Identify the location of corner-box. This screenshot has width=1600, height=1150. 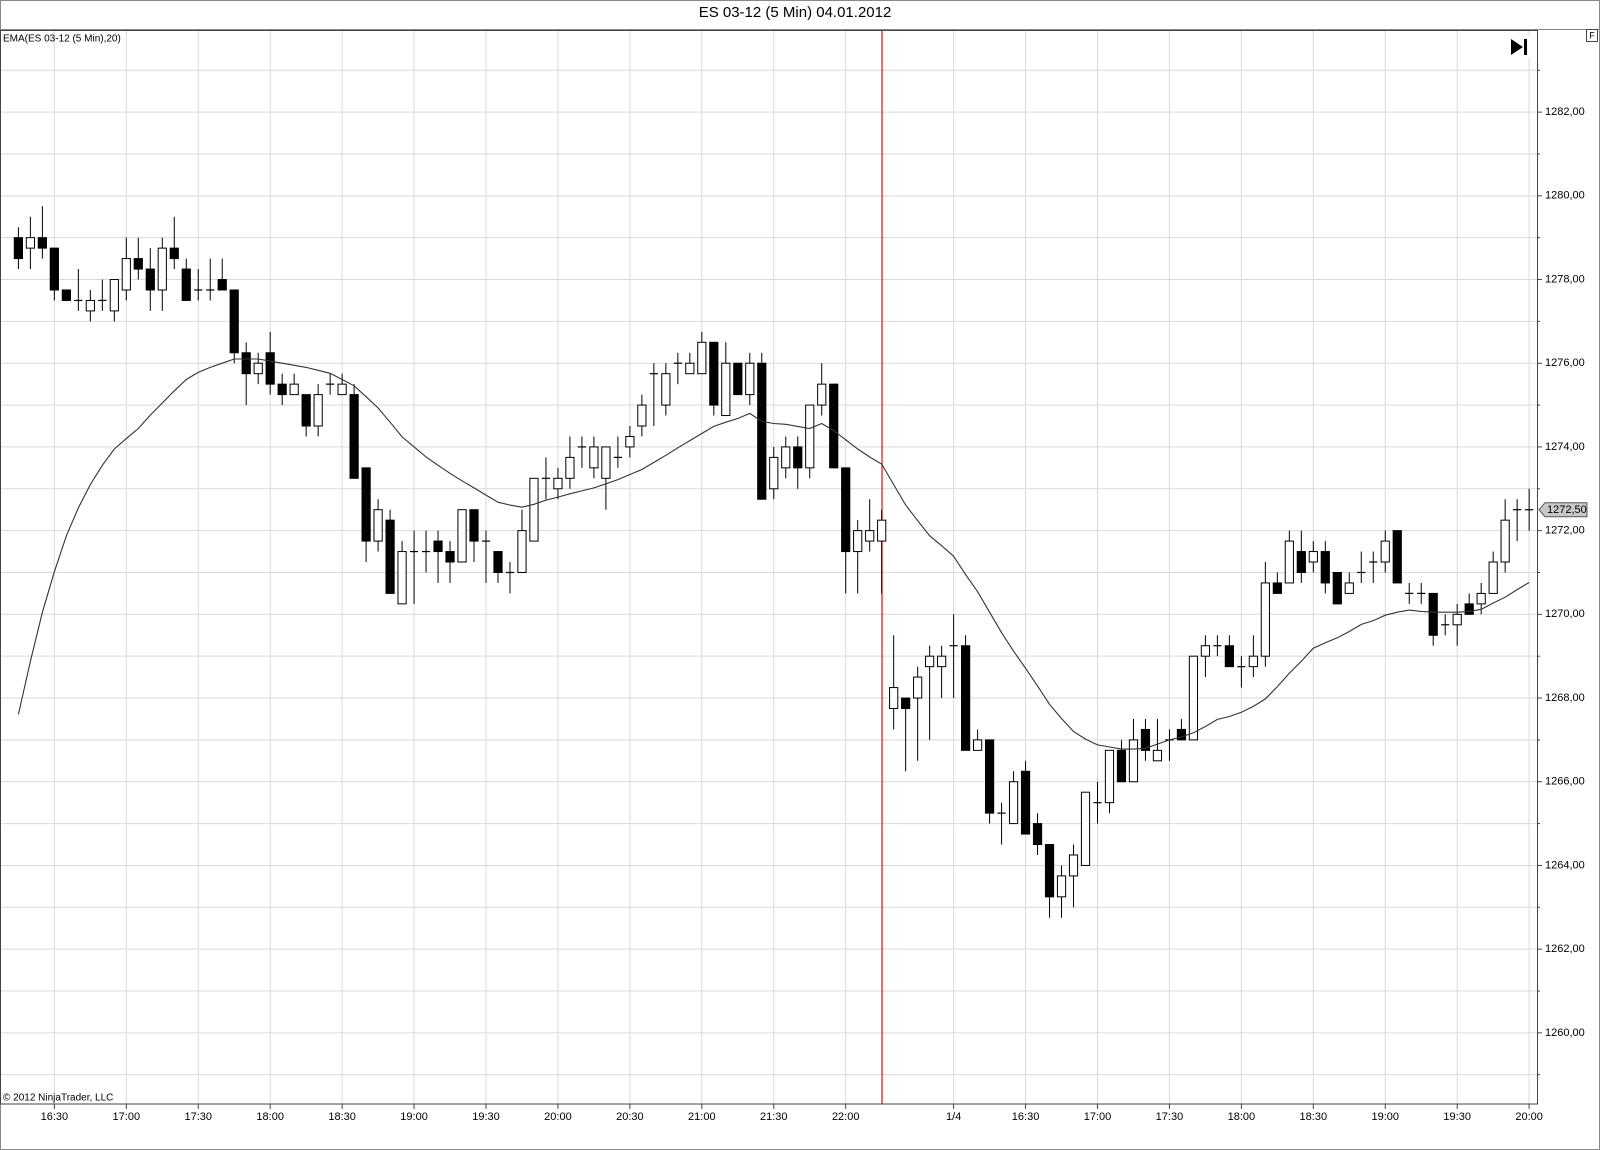
(1592, 35).